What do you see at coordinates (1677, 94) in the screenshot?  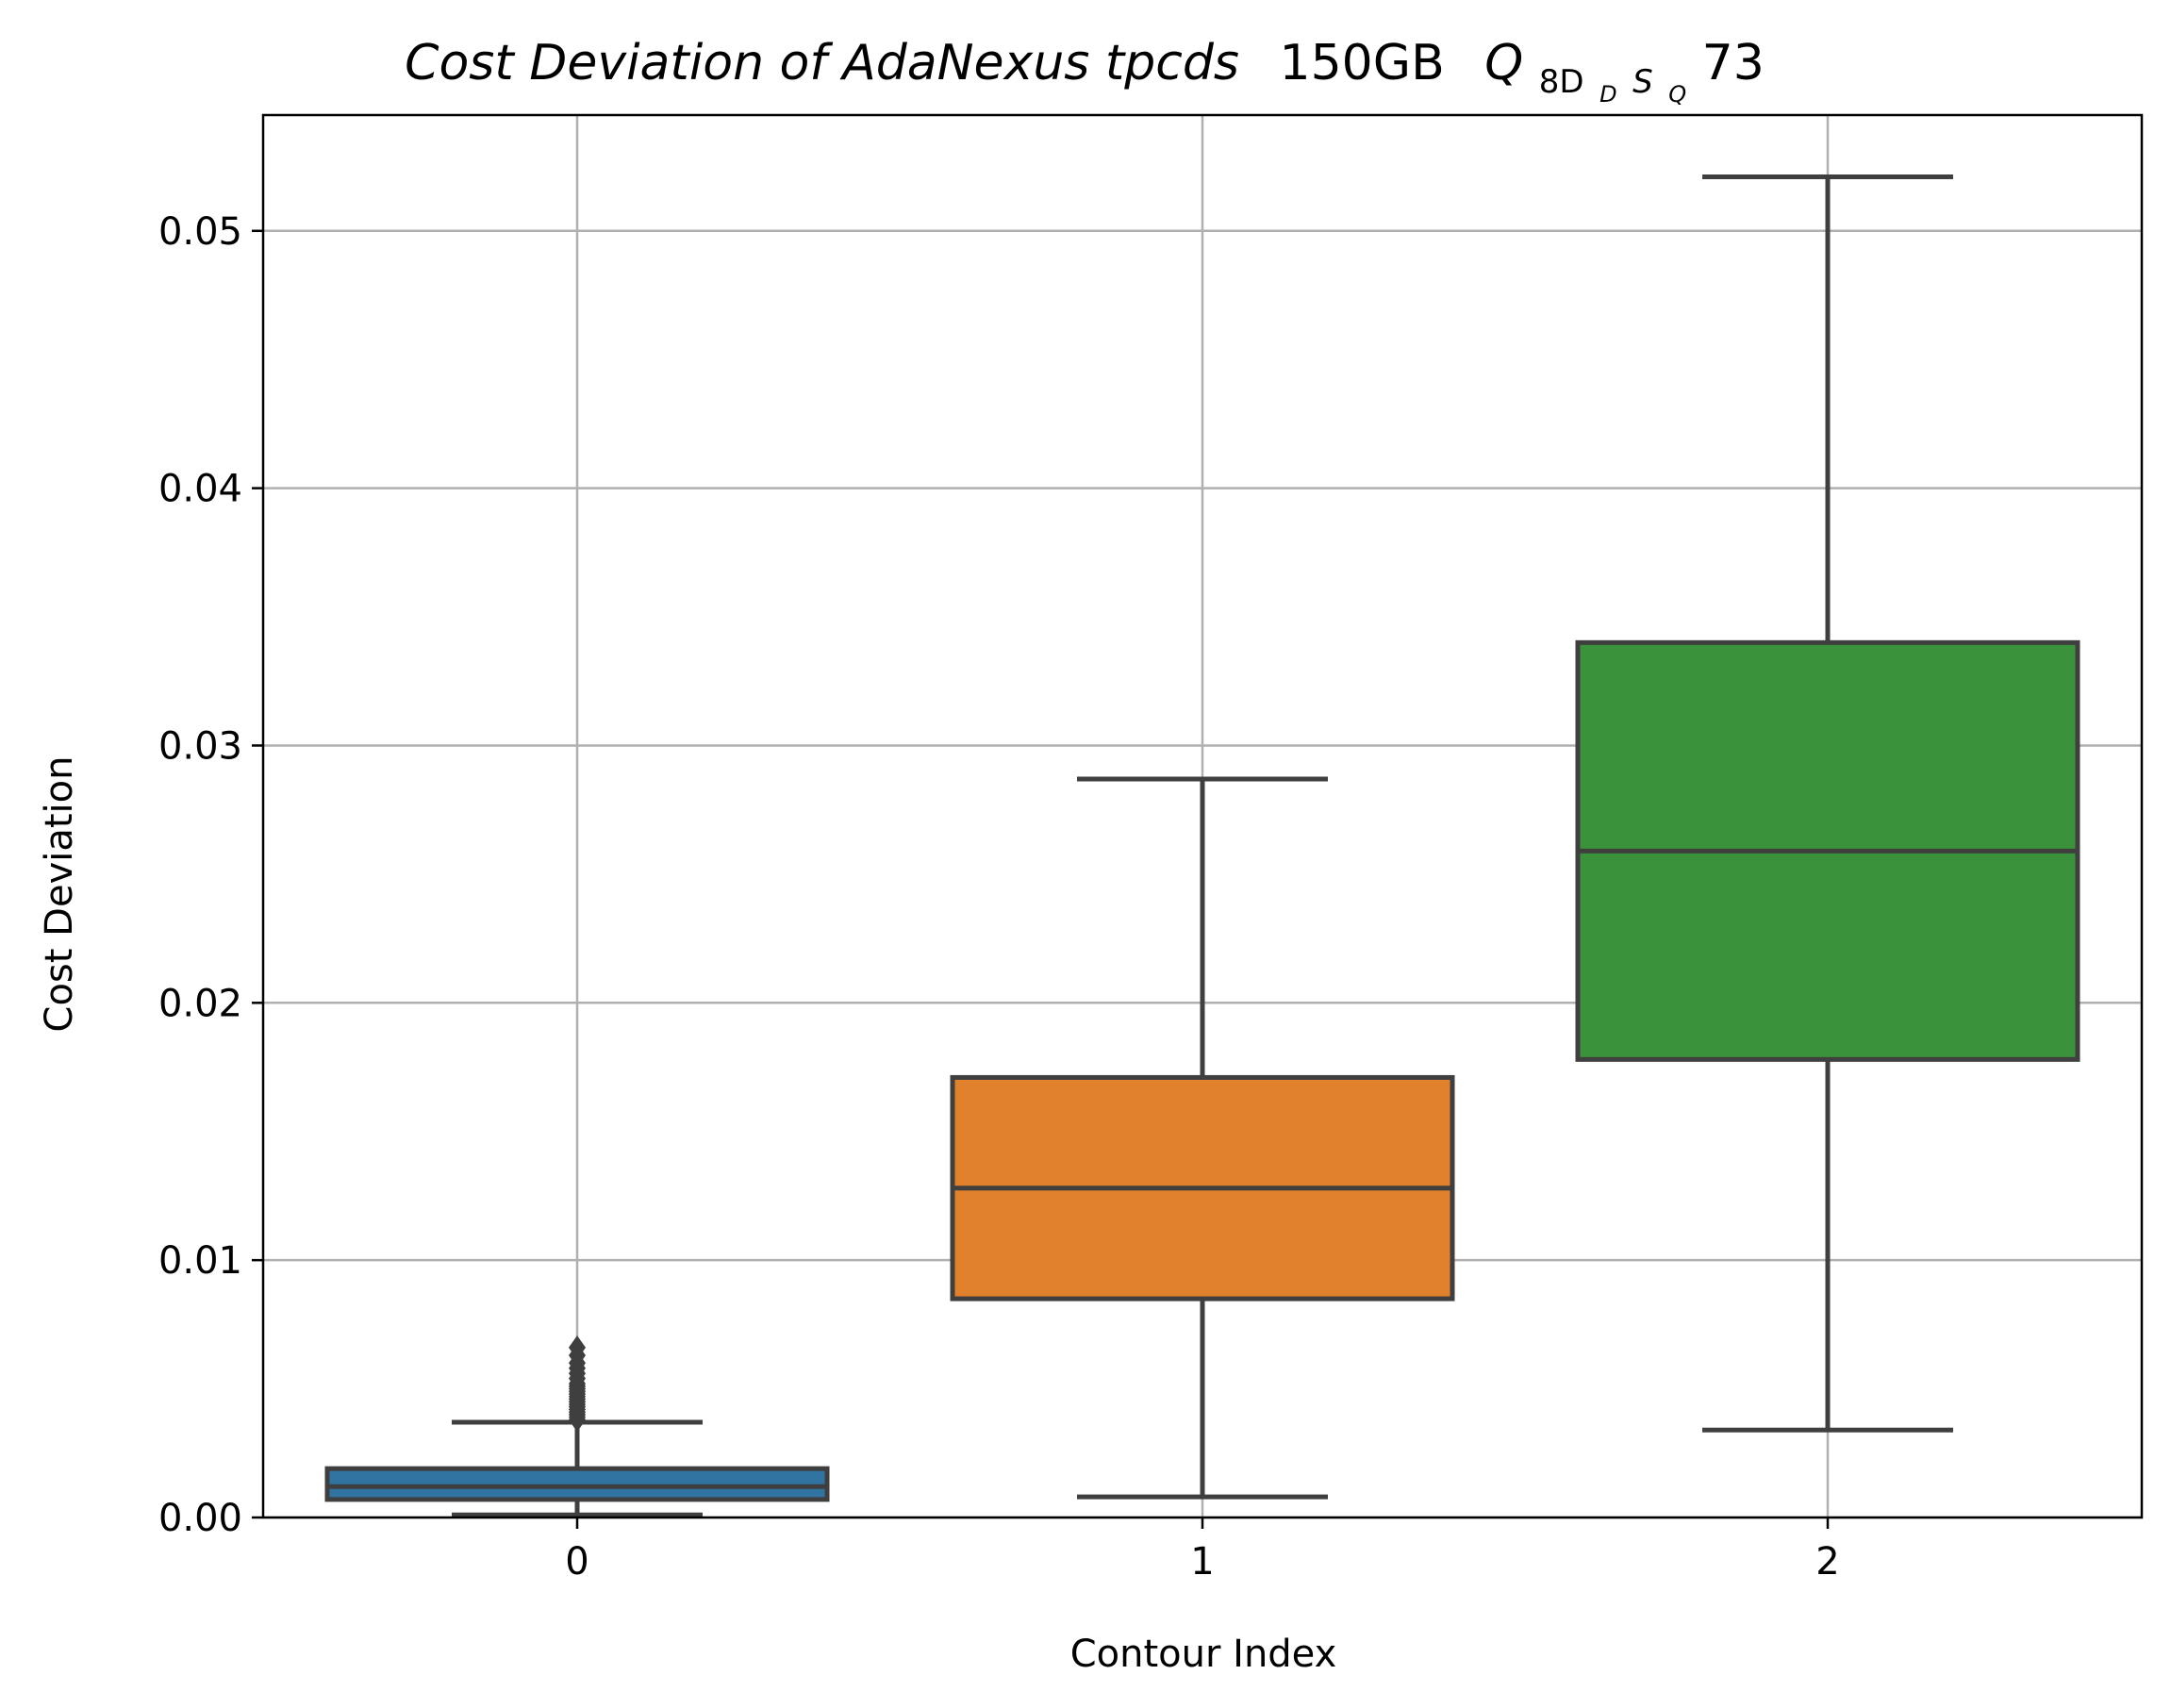 I see `title-math-subsub-q: Q` at bounding box center [1677, 94].